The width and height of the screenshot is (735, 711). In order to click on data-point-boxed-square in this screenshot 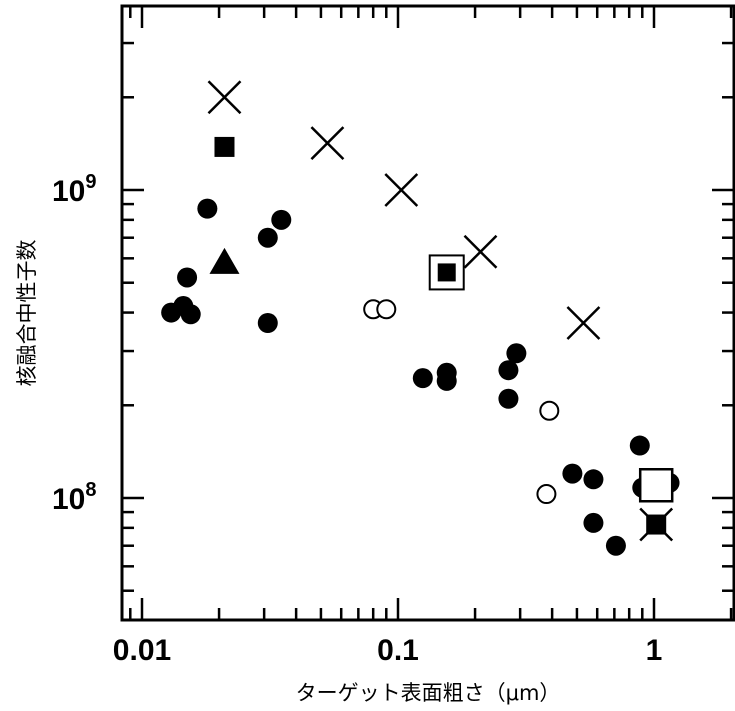, I will do `click(446, 272)`.